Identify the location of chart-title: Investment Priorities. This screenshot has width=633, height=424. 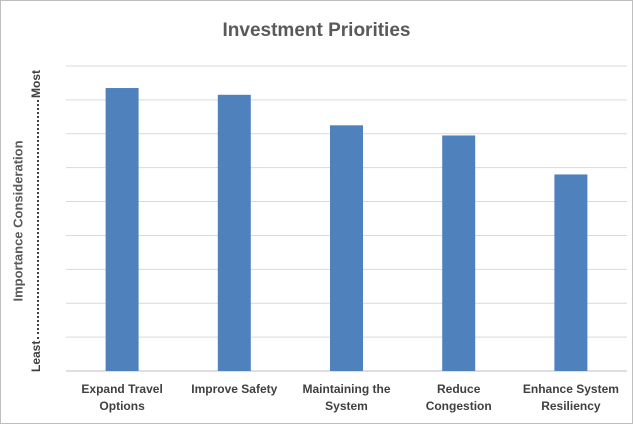
(316, 30).